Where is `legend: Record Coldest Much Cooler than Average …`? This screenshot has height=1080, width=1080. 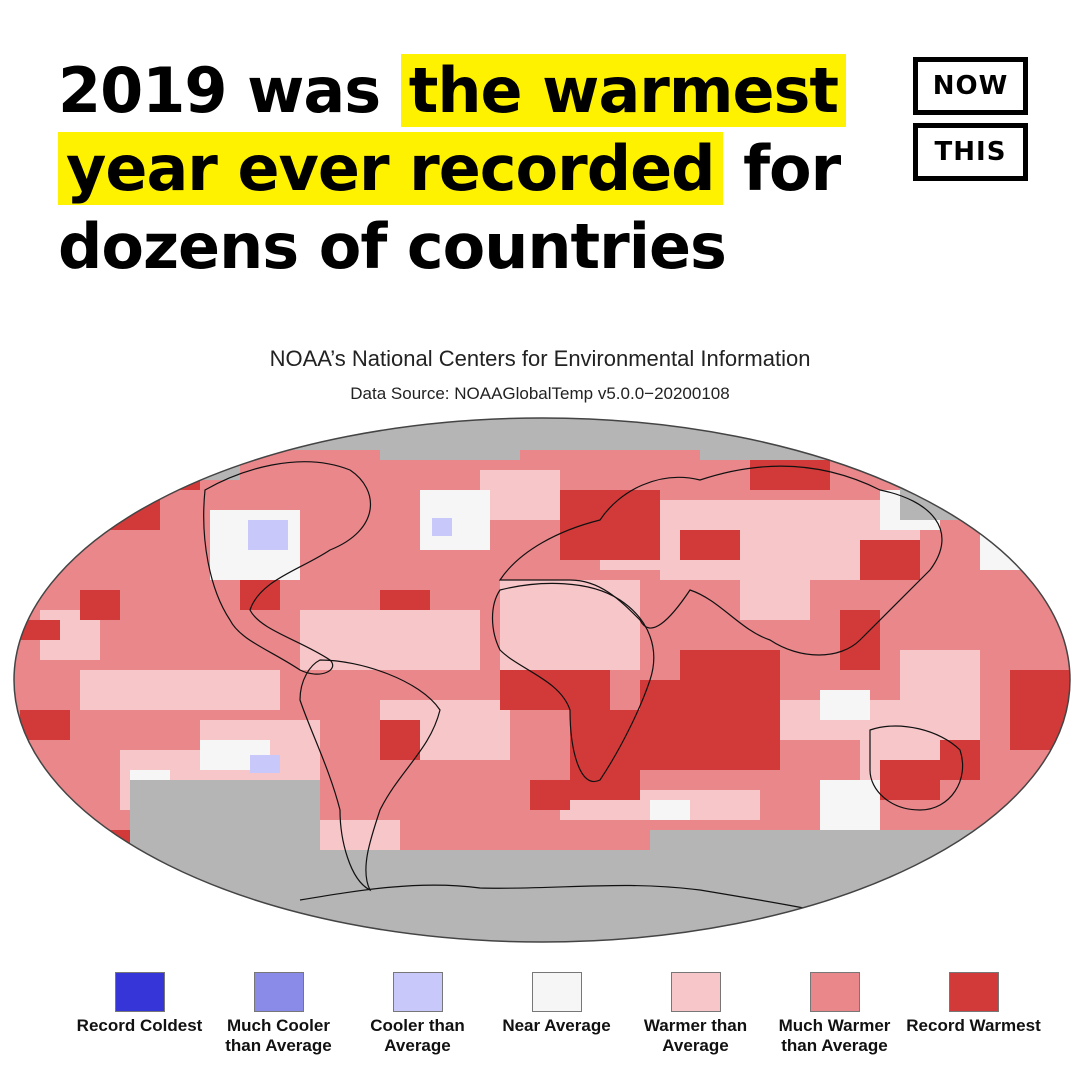
legend: Record Coldest Much Cooler than Average … is located at coordinates (570, 1014).